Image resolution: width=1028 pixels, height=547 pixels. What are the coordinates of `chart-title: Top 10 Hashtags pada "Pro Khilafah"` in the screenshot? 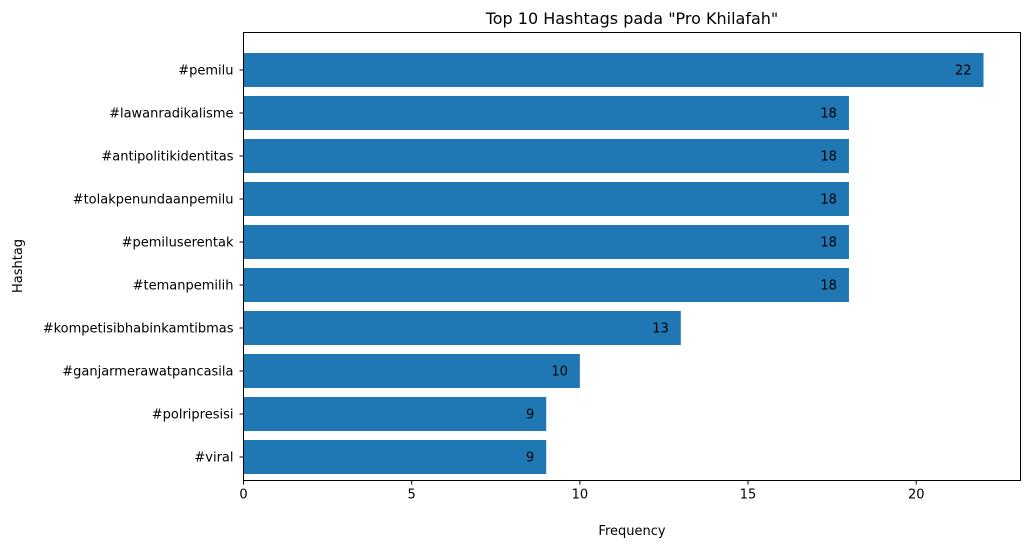 It's located at (632, 18).